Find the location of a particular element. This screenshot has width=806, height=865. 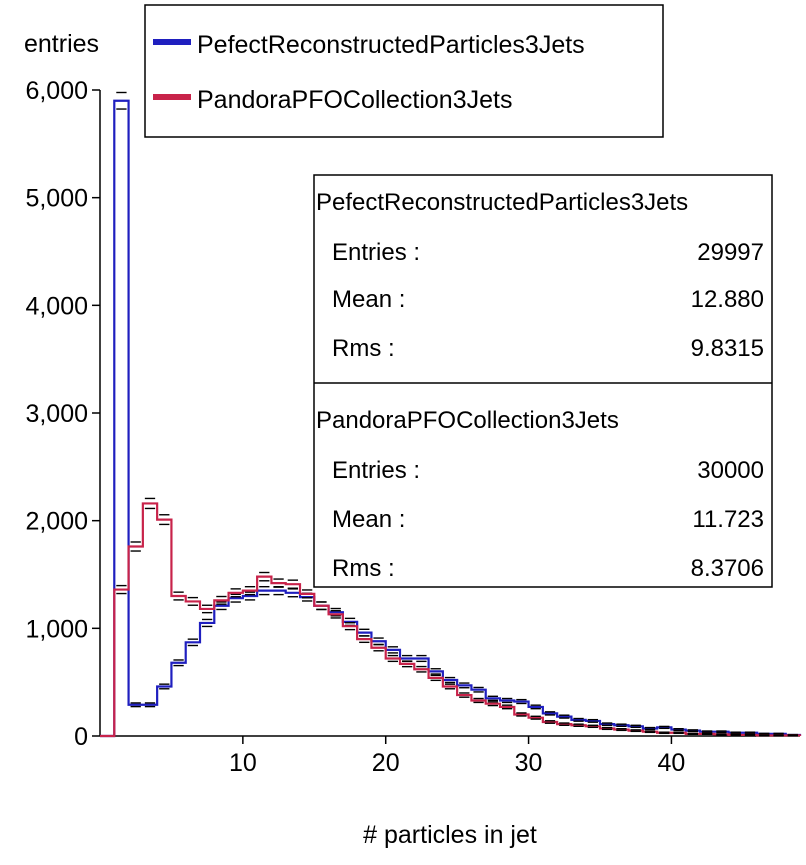

stats-rms-label-perfect: Rms : is located at coordinates (363, 348).